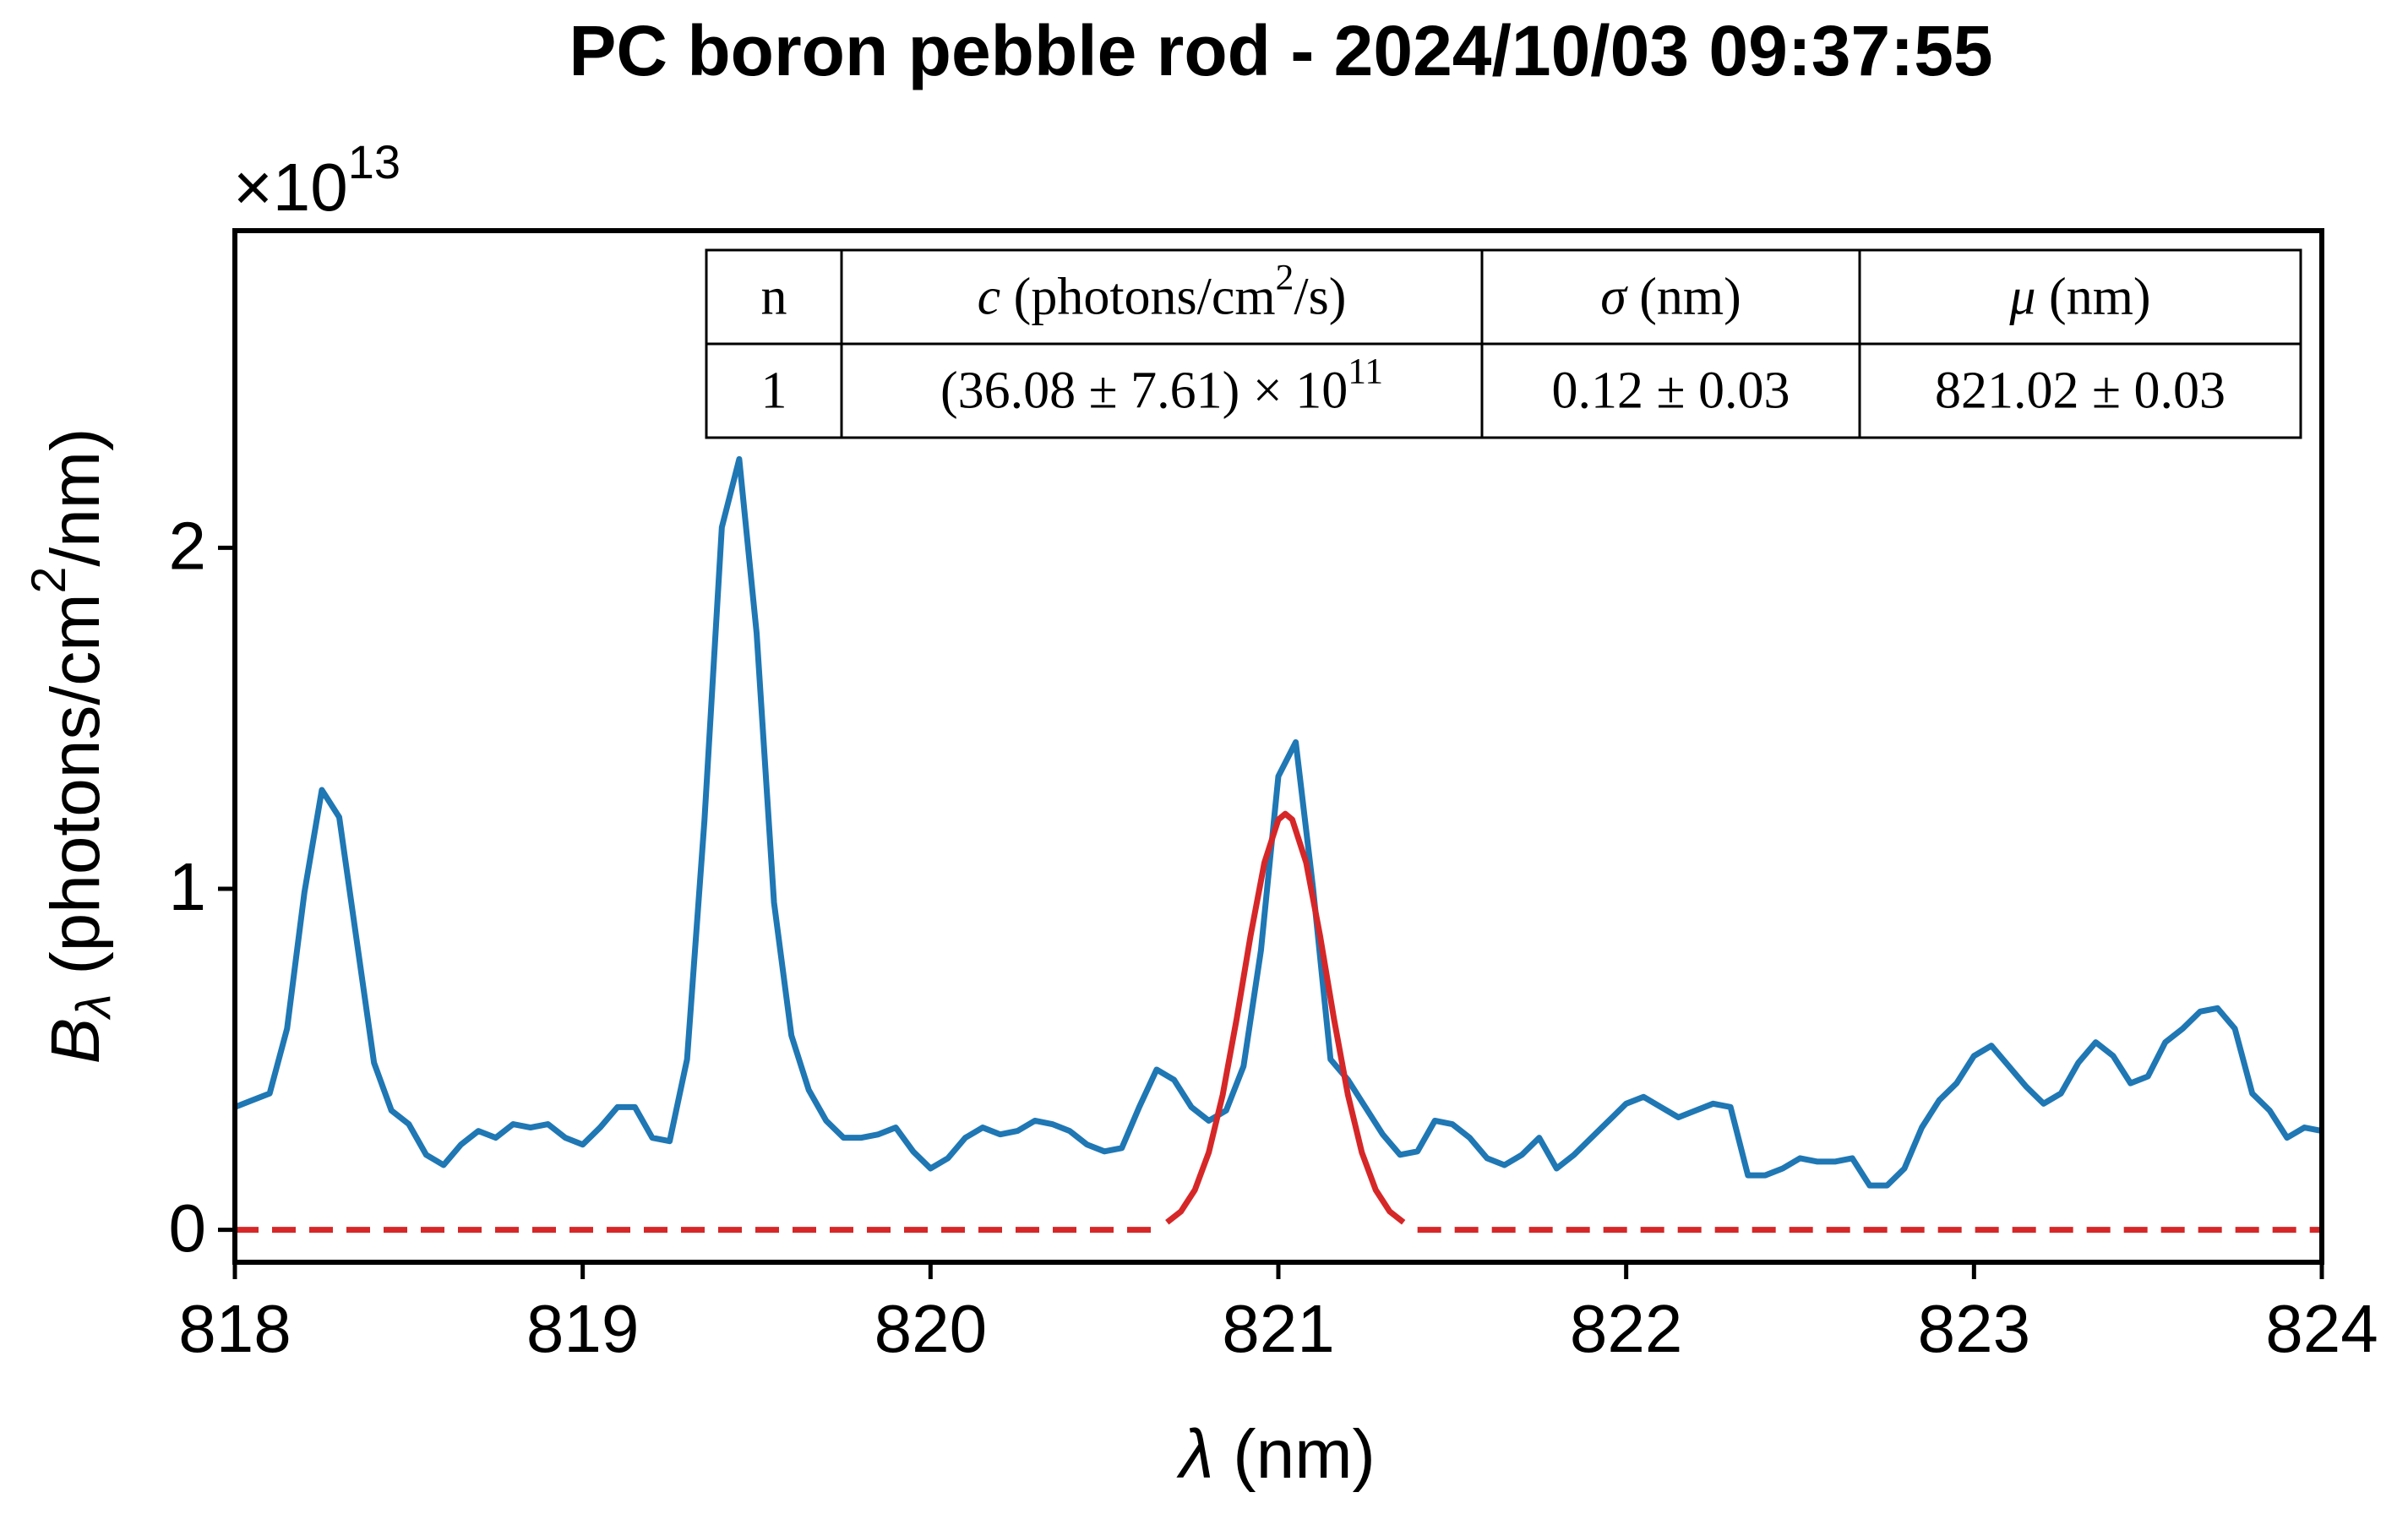 Image resolution: width=2408 pixels, height=1525 pixels. I want to click on text-segment: /s), so click(1320, 297).